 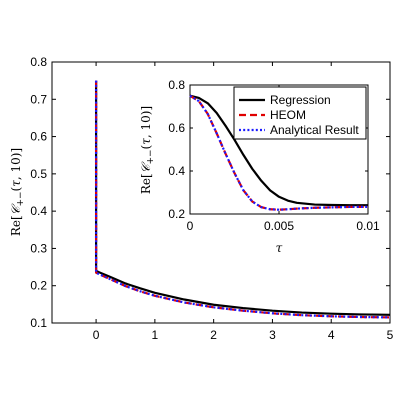 I want to click on legend-entry-label: Analytical Result, so click(x=314, y=130).